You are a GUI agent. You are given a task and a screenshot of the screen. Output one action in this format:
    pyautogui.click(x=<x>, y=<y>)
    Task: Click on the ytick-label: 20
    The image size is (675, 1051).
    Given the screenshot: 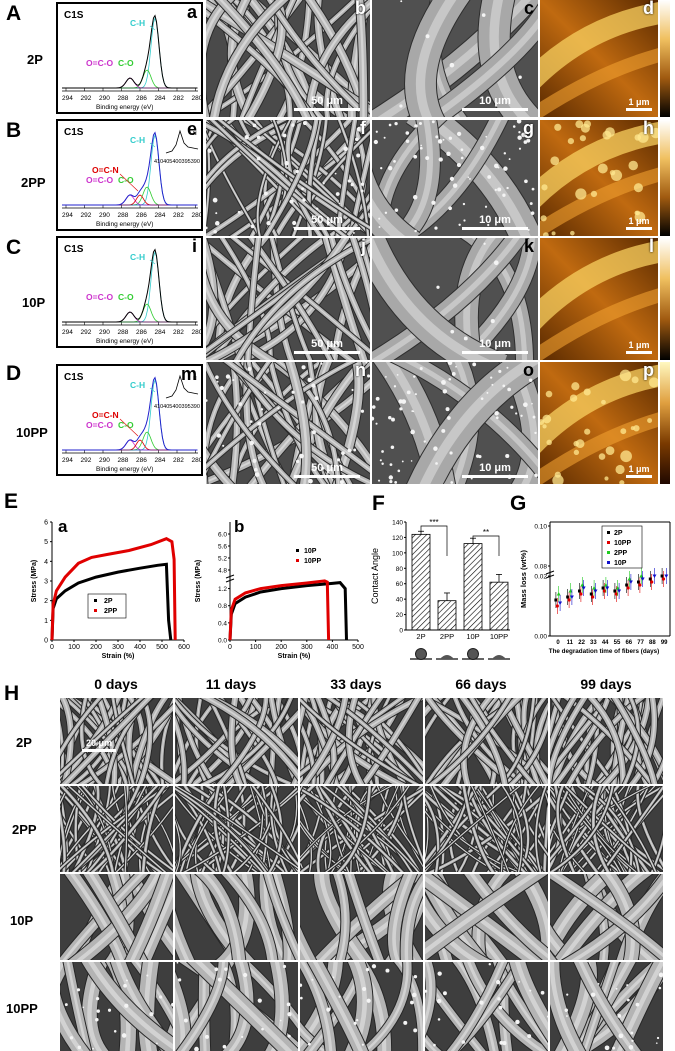 What is the action you would take?
    pyautogui.click(x=400, y=615)
    